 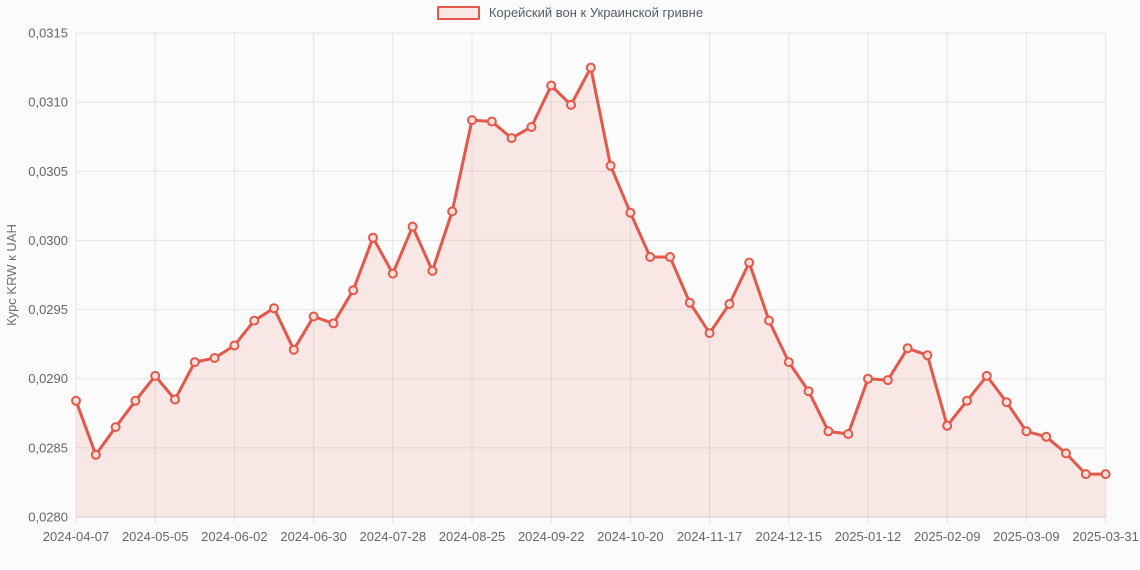 I want to click on legend-label: Корейский вон к Украинской гривне, so click(x=596, y=12).